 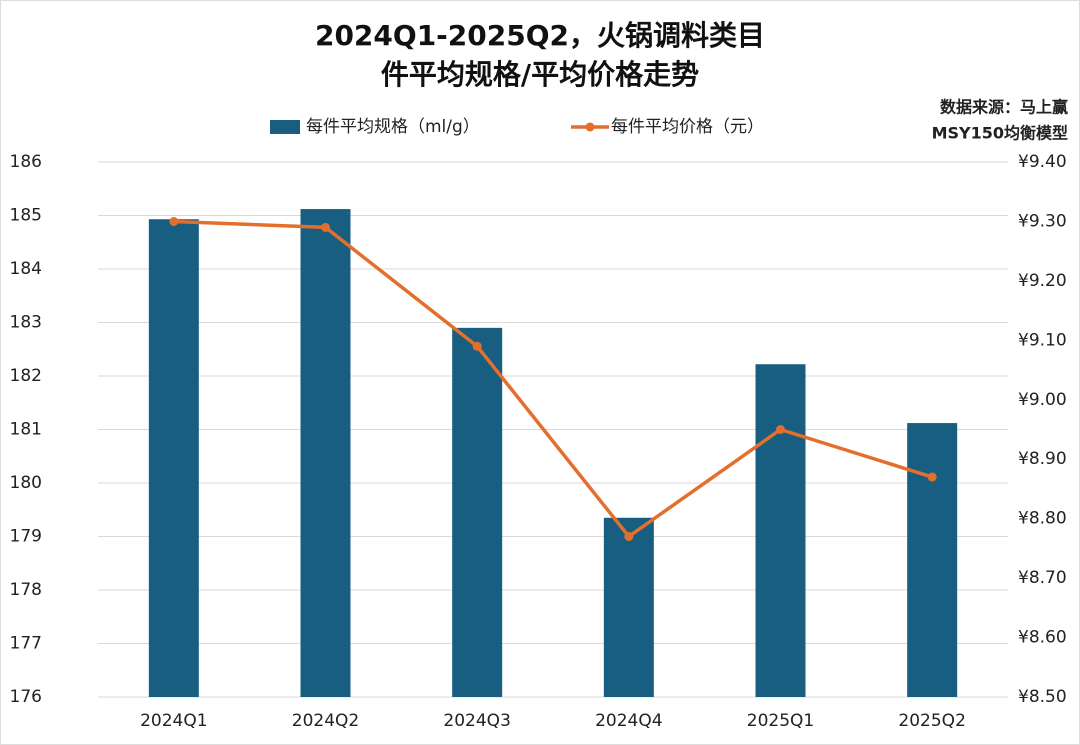 I want to click on x-tick-label: 2025Q1, so click(x=780, y=721).